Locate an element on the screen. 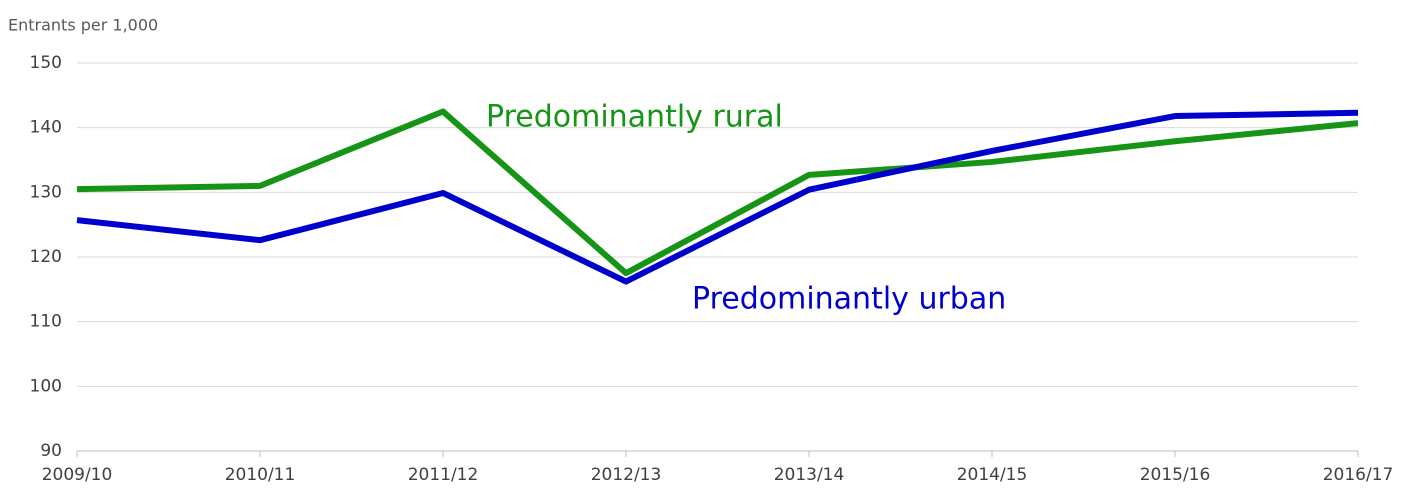 The image size is (1408, 493). x-tick-label: 2016/17 is located at coordinates (1358, 475).